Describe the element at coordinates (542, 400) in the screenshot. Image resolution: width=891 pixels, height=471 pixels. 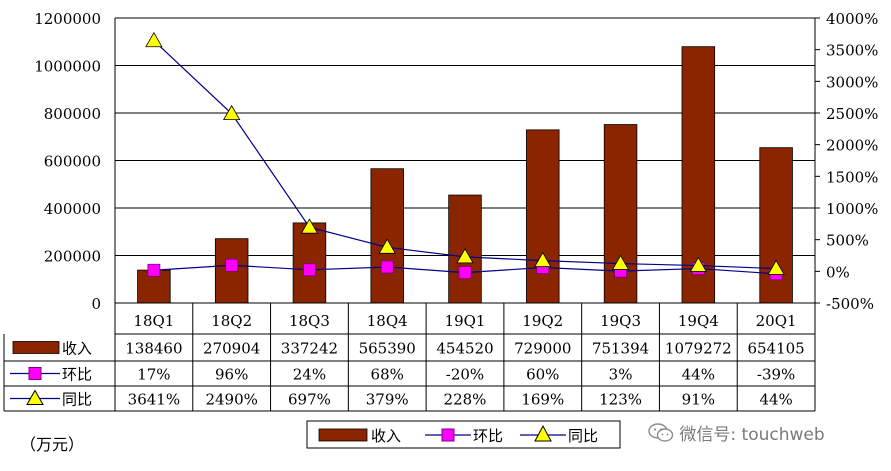
I see `table-cell: 169%` at that location.